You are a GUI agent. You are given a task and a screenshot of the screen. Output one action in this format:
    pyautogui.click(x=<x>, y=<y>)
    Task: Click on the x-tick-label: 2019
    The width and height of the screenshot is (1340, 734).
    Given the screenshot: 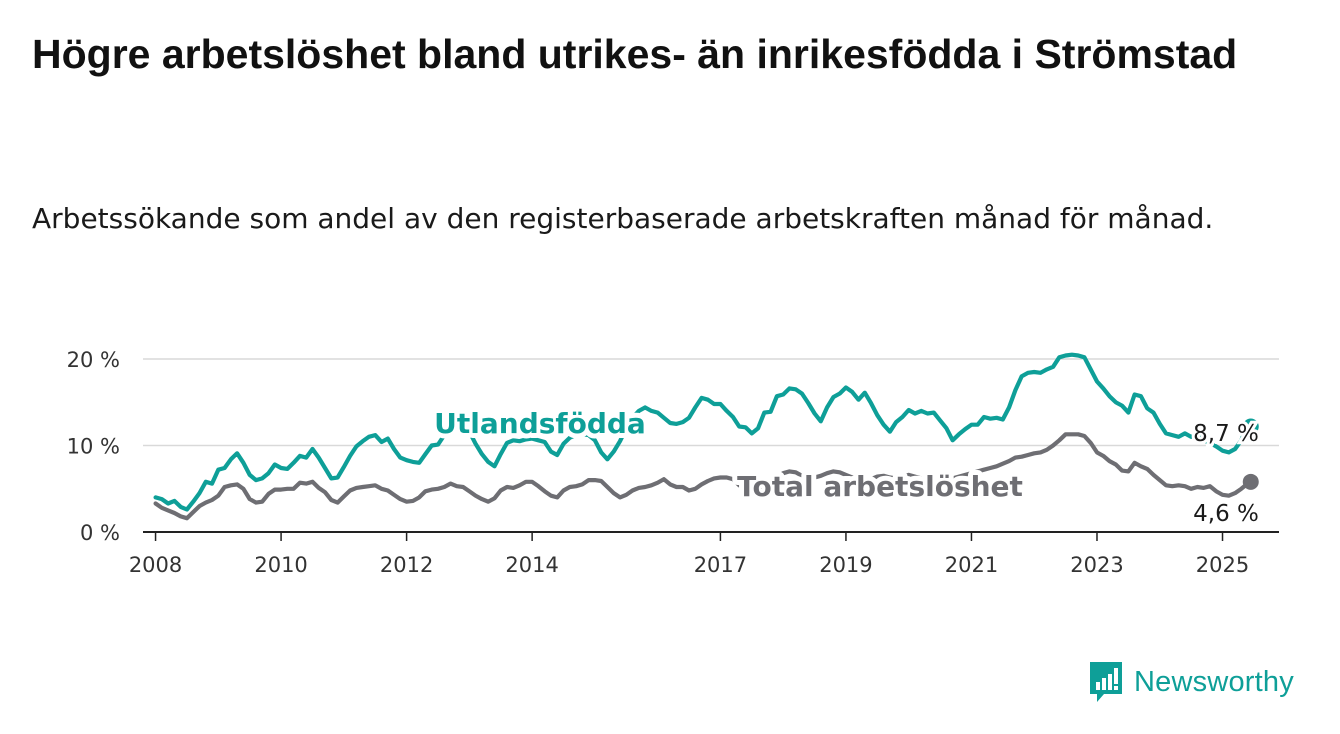 What is the action you would take?
    pyautogui.click(x=845, y=565)
    